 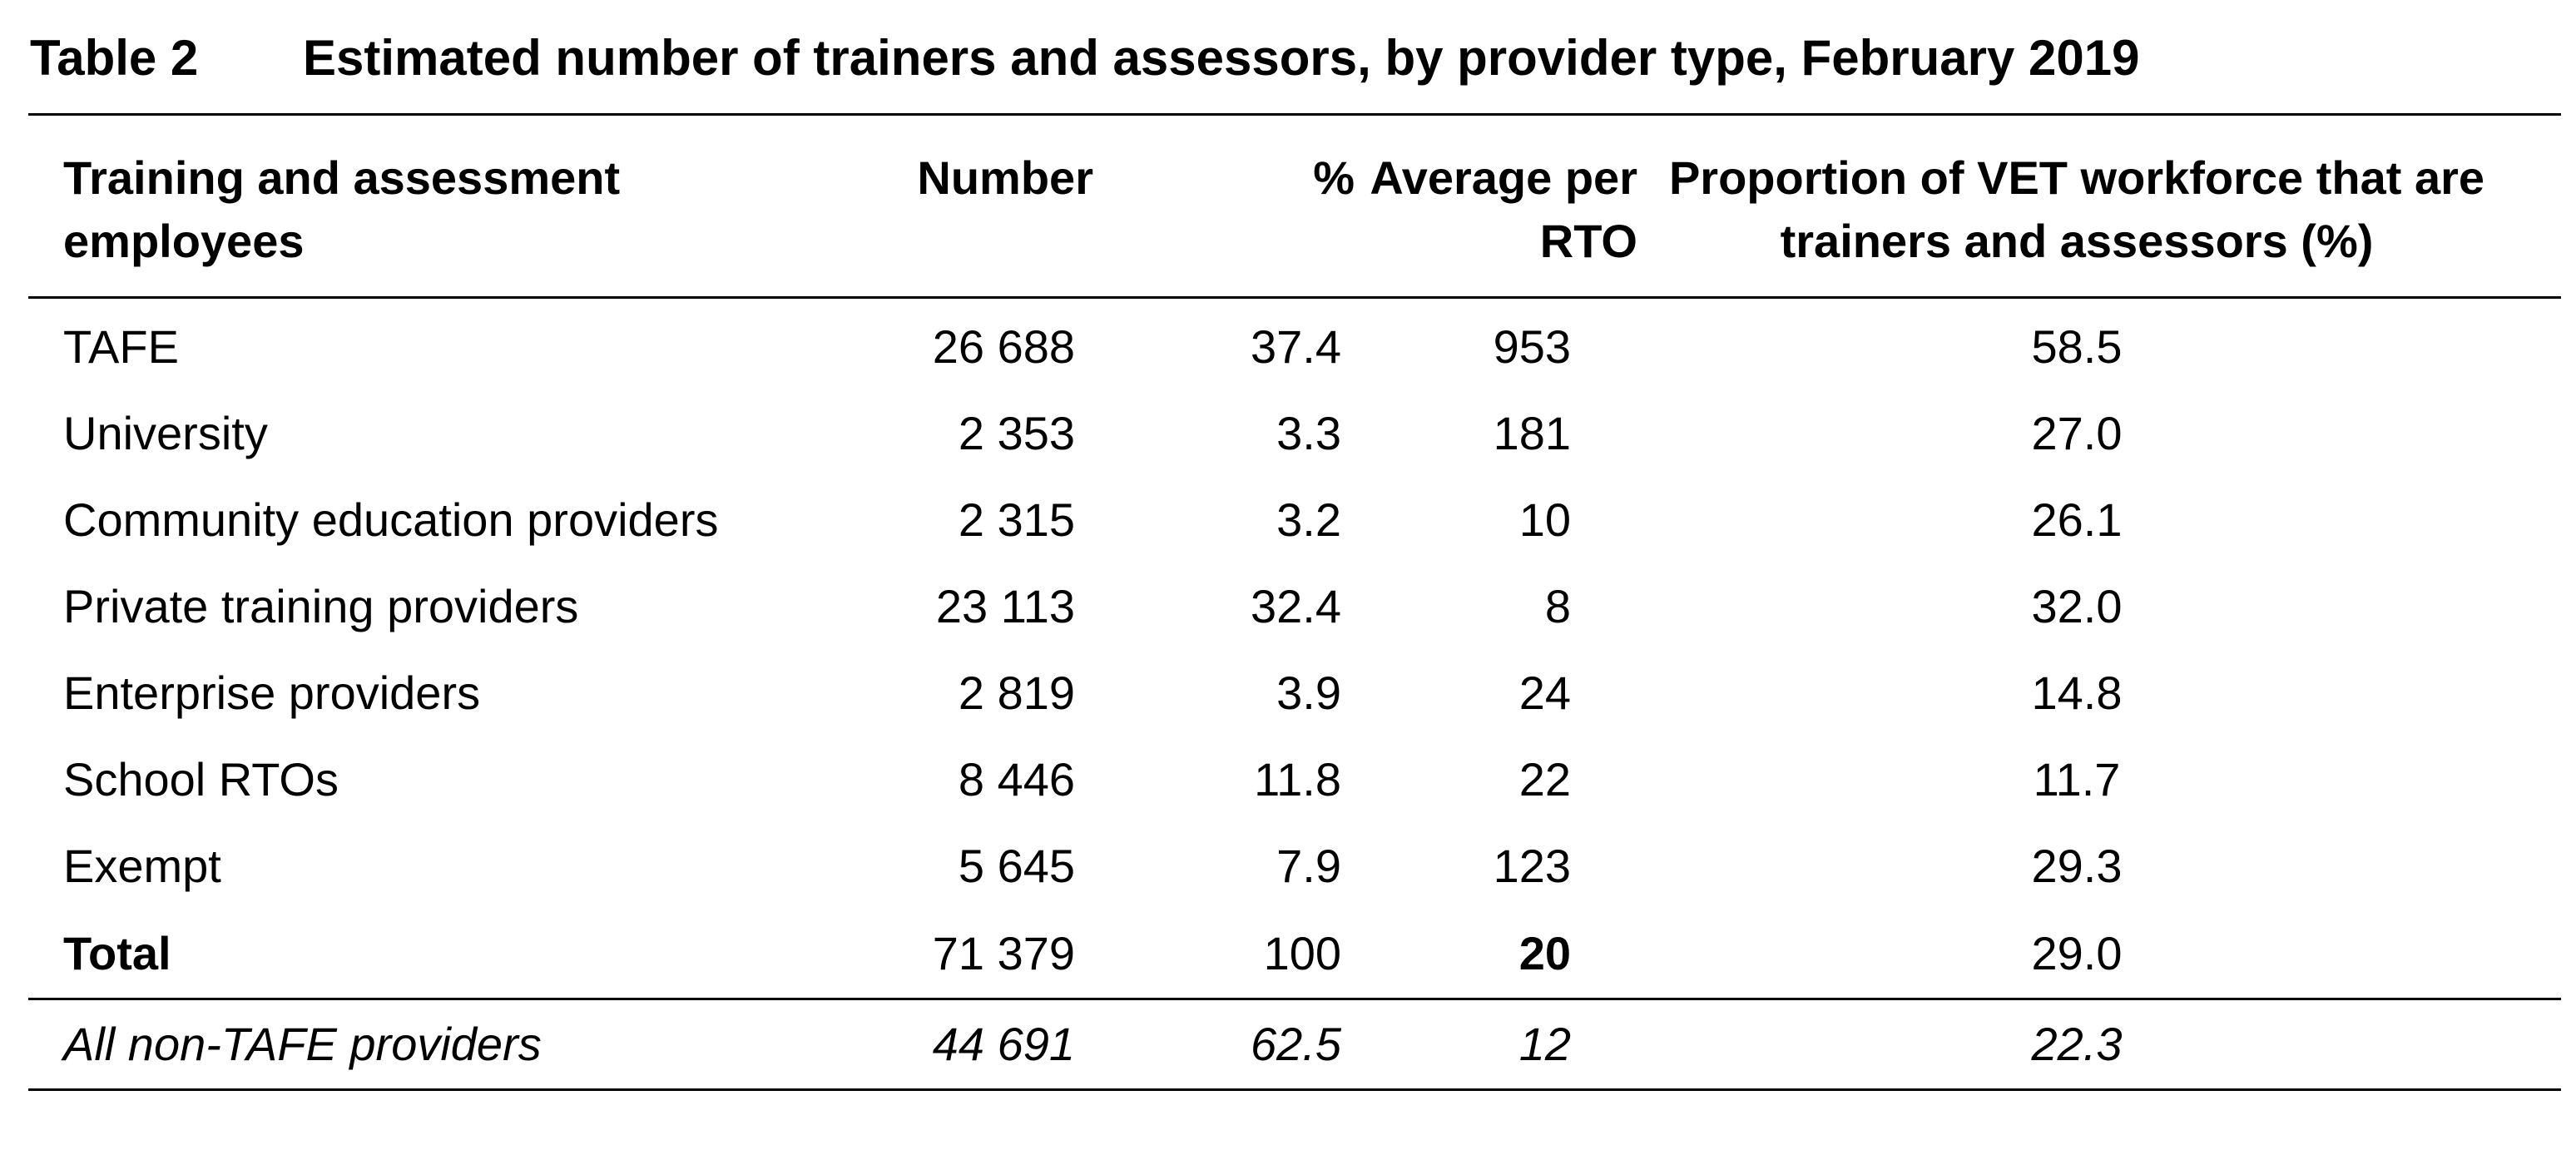 I want to click on percent-cell: 3.2, so click(x=1308, y=519).